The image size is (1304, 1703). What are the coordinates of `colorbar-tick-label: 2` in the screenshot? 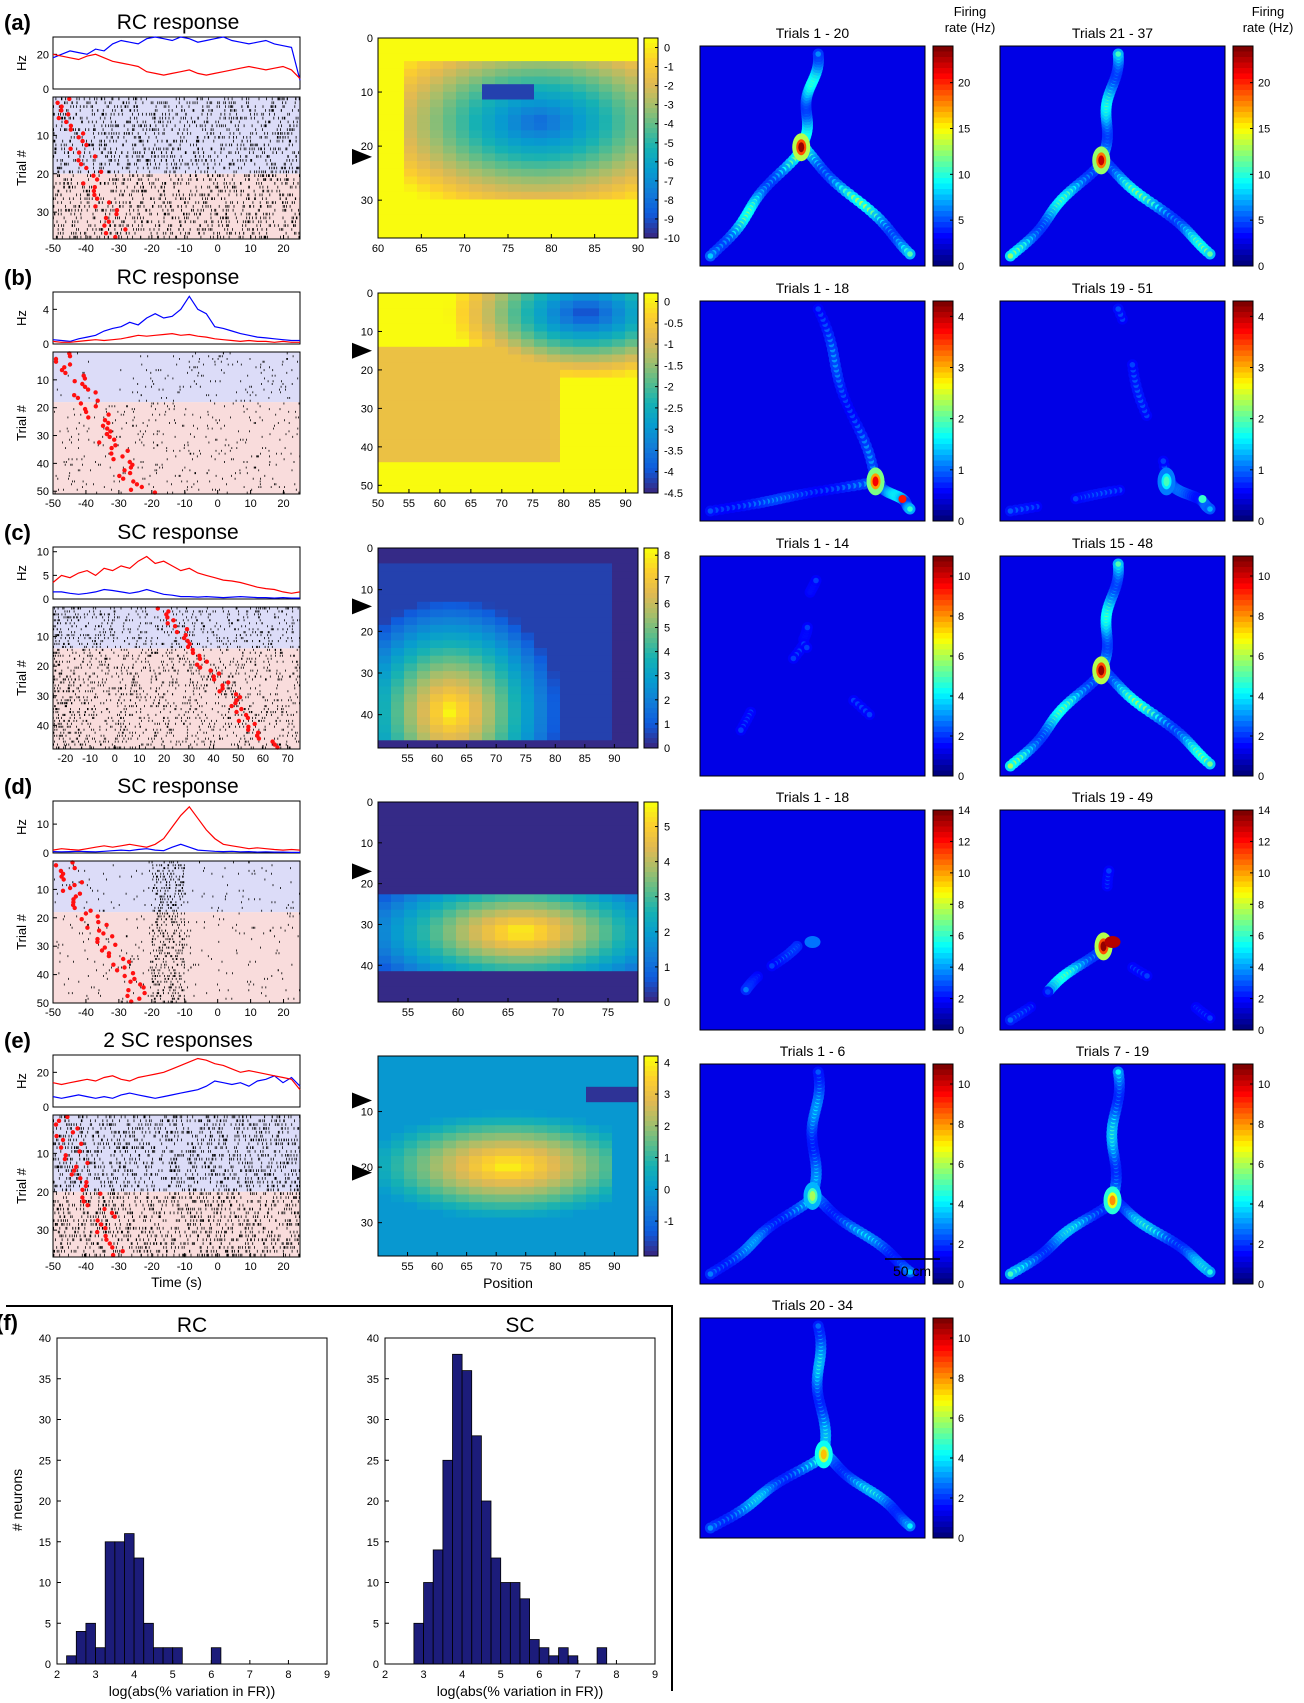 It's located at (961, 1000).